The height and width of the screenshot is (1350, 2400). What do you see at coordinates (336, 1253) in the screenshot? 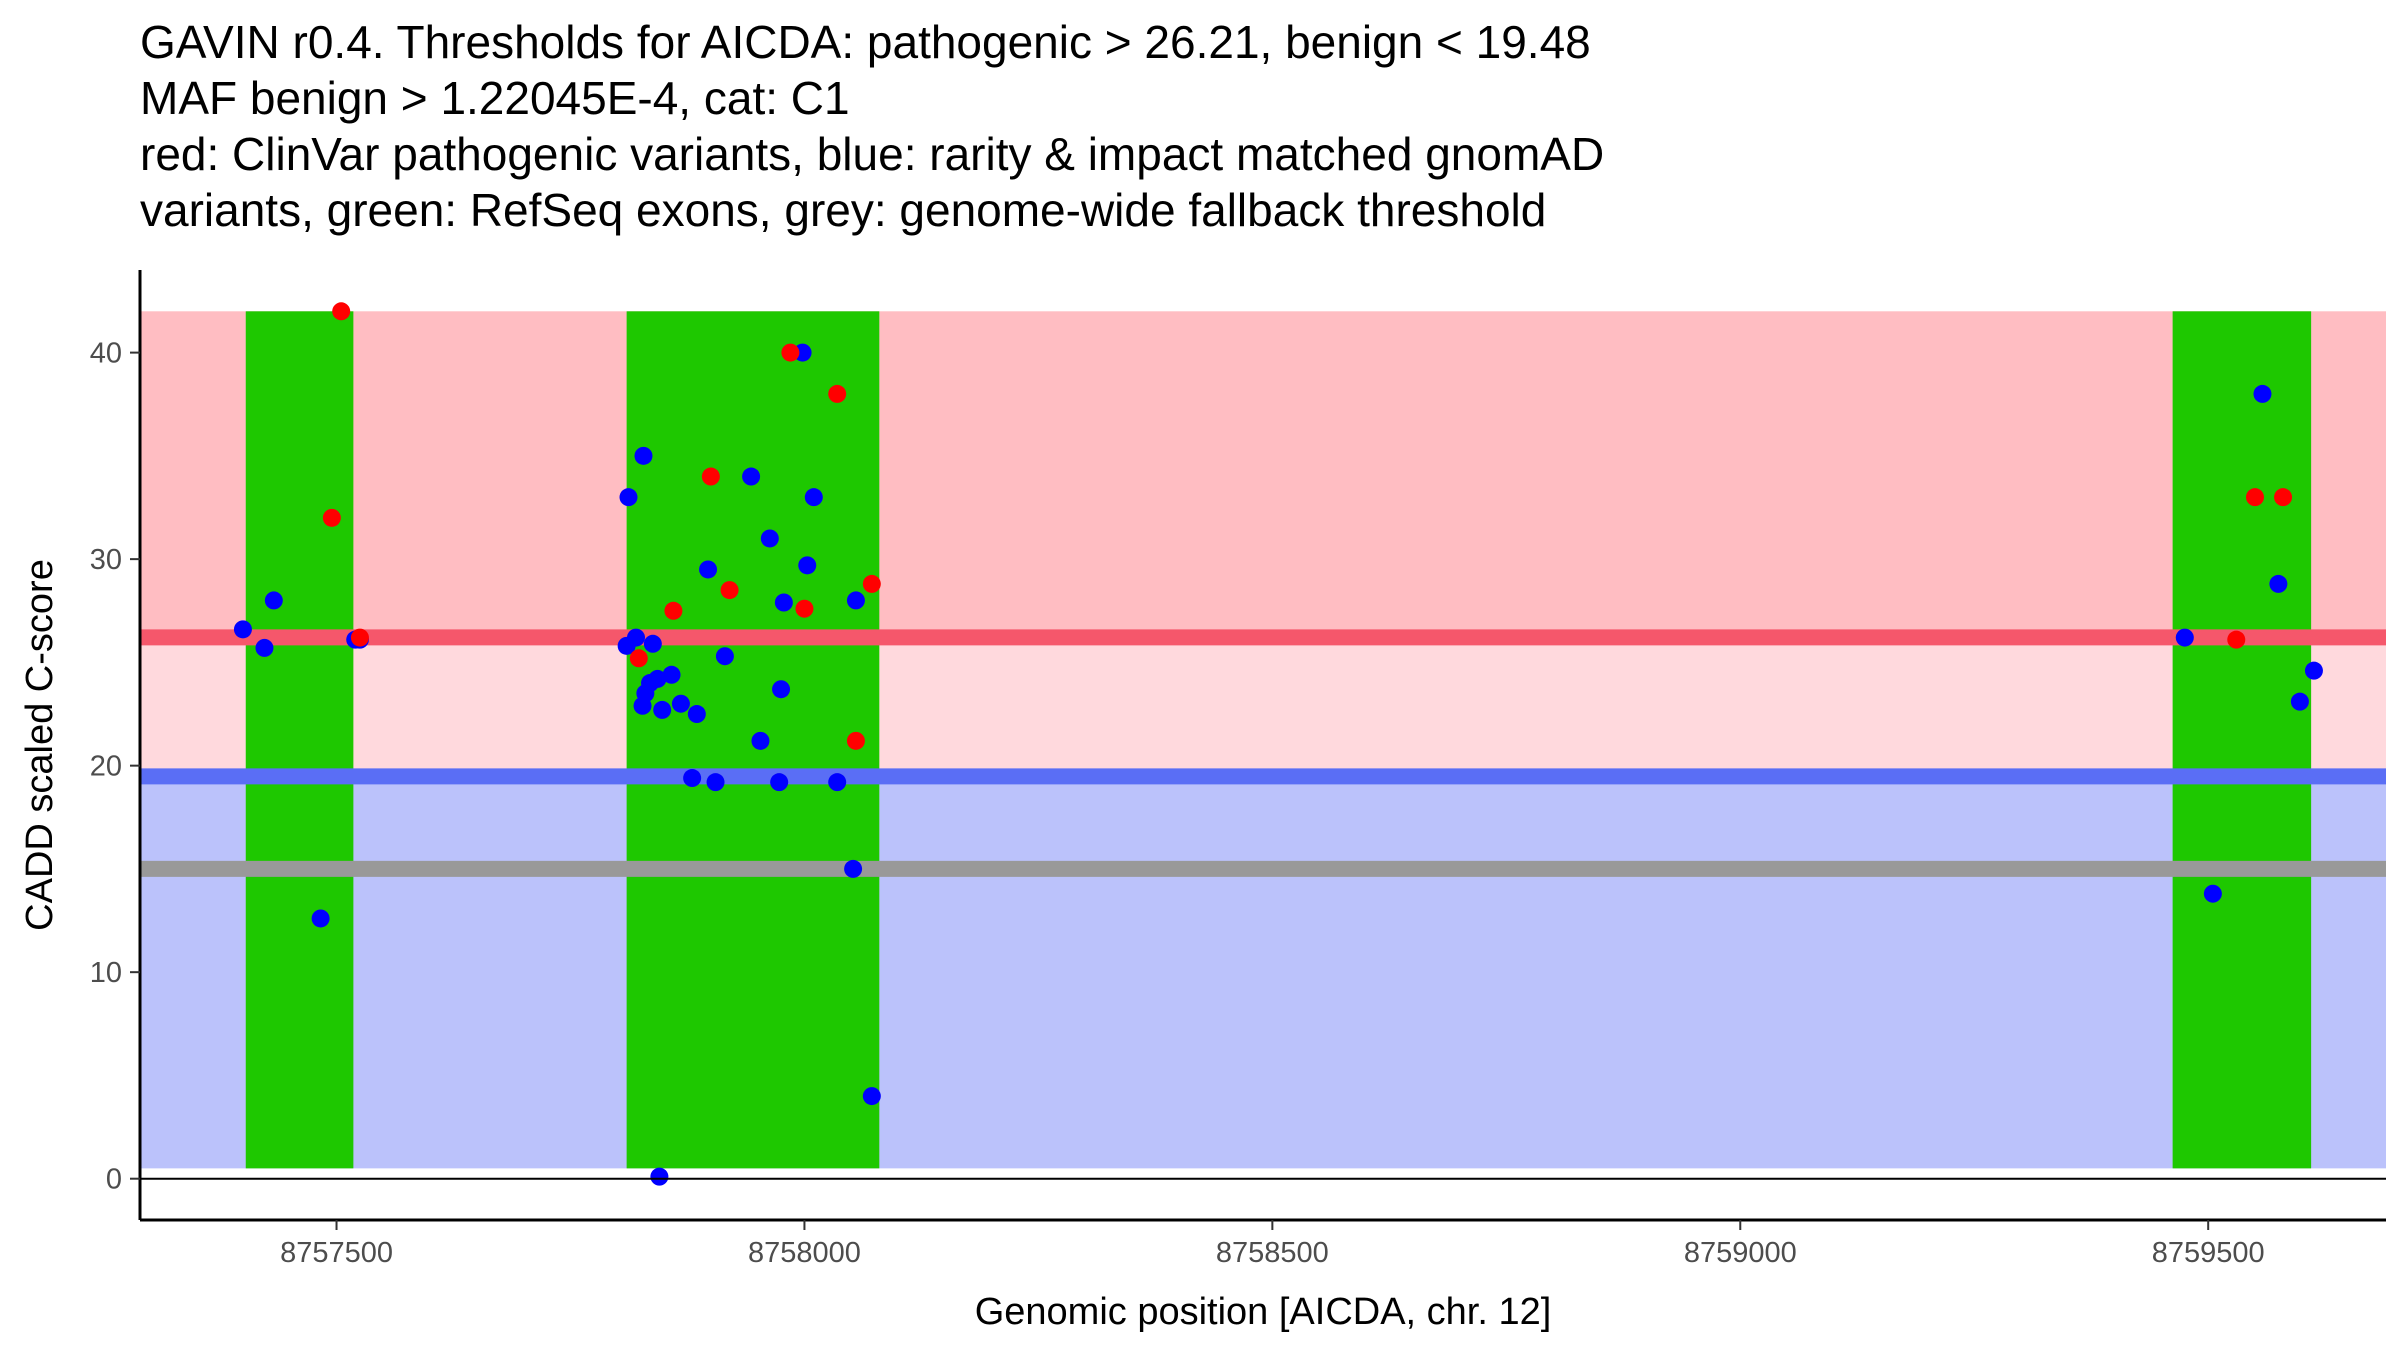
I see `x-tick-label: 8757500` at bounding box center [336, 1253].